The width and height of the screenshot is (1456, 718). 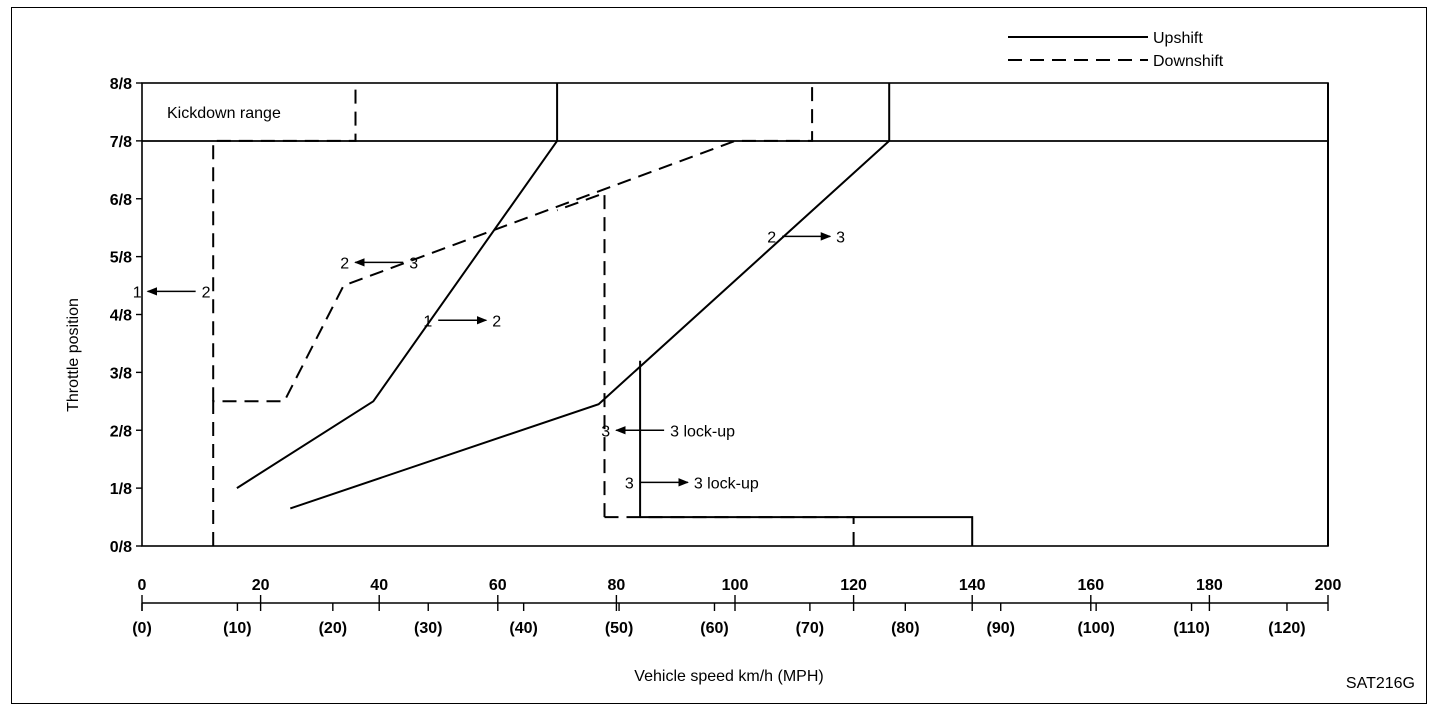 I want to click on x-tick-label-kmh: 0, so click(x=142, y=585).